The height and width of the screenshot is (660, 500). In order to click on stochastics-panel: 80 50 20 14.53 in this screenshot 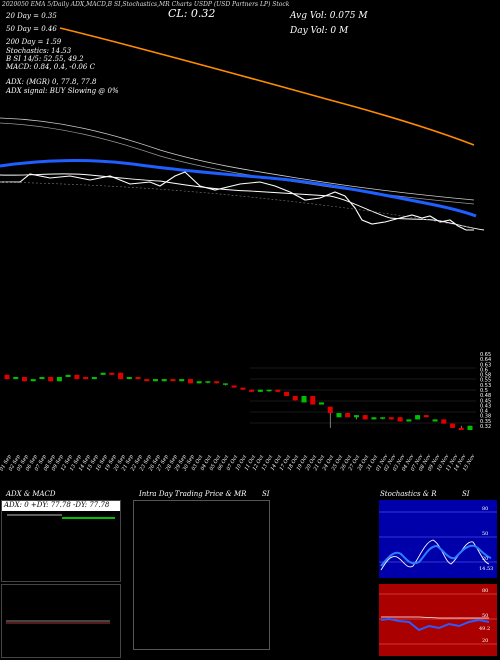, I will do `click(438, 539)`.